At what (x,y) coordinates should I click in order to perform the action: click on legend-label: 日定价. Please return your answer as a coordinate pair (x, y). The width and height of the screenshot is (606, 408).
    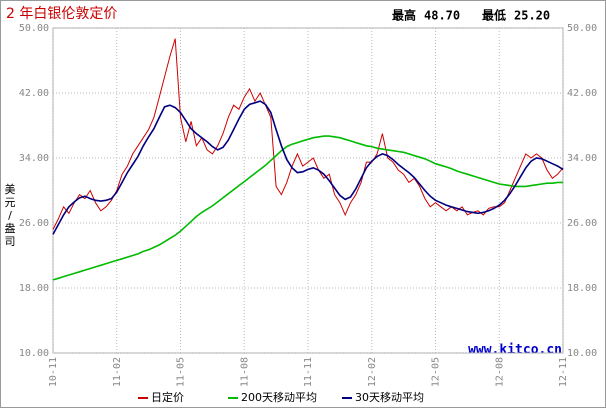
    Looking at the image, I should click on (167, 397).